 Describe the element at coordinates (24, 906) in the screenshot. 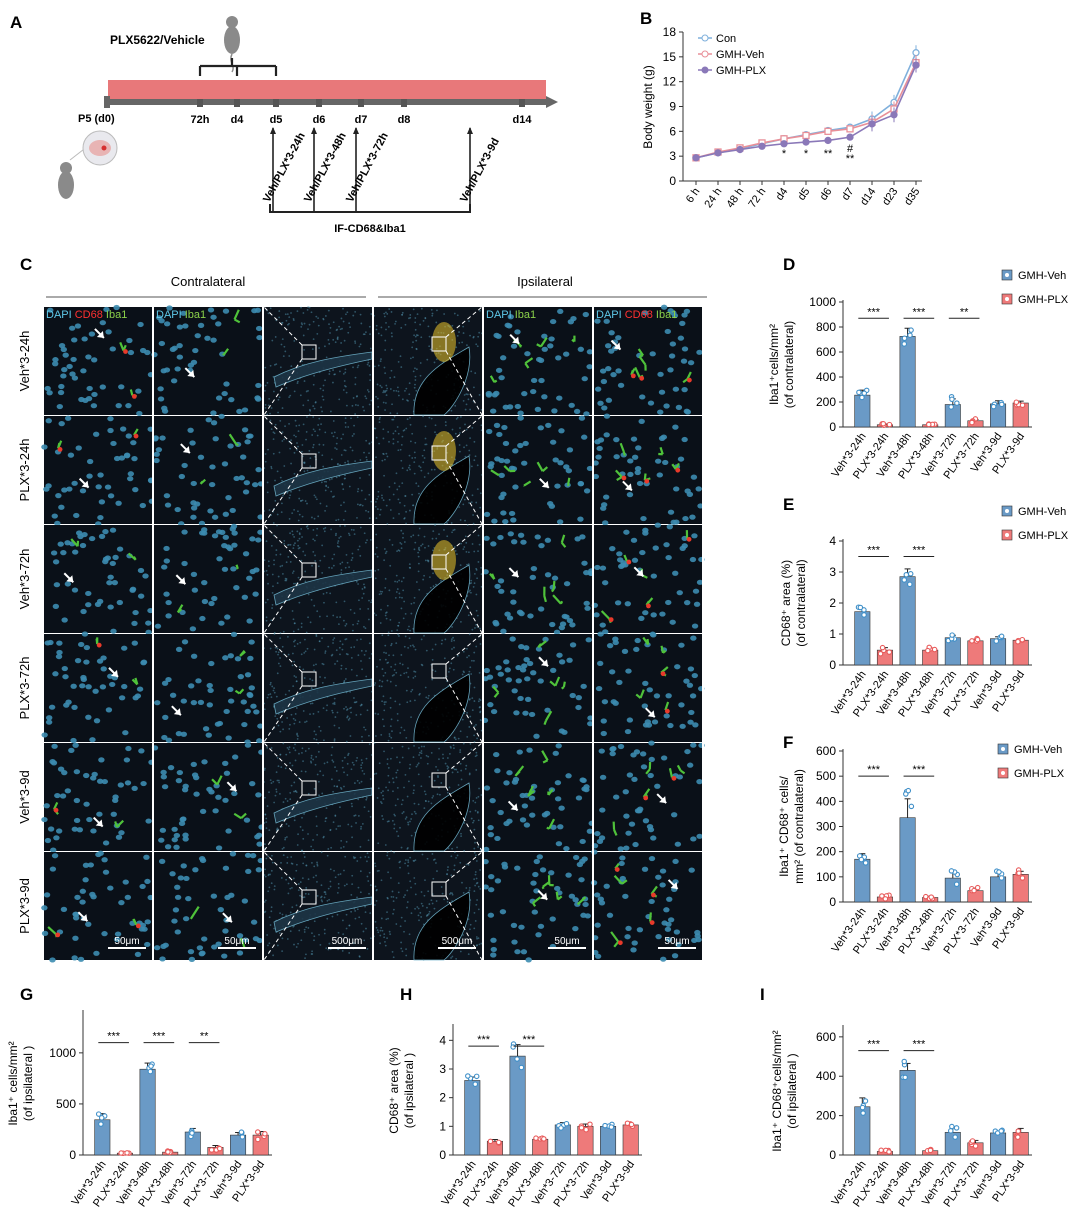

I see `row-label: PLX*3-9d` at that location.